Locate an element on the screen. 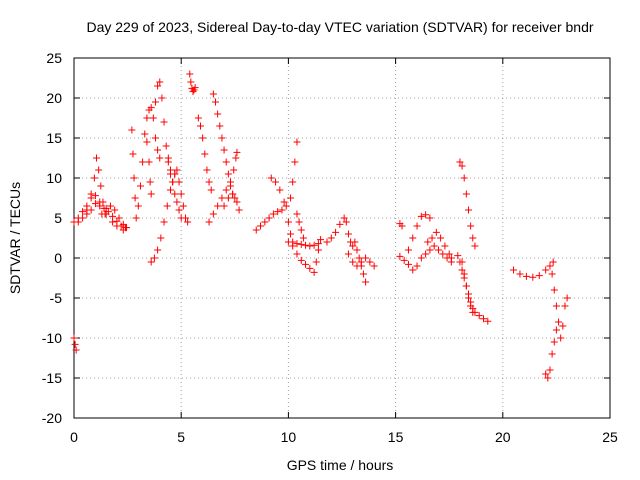 This screenshot has width=640, height=480. series-s21 is located at coordinates (346, 250).